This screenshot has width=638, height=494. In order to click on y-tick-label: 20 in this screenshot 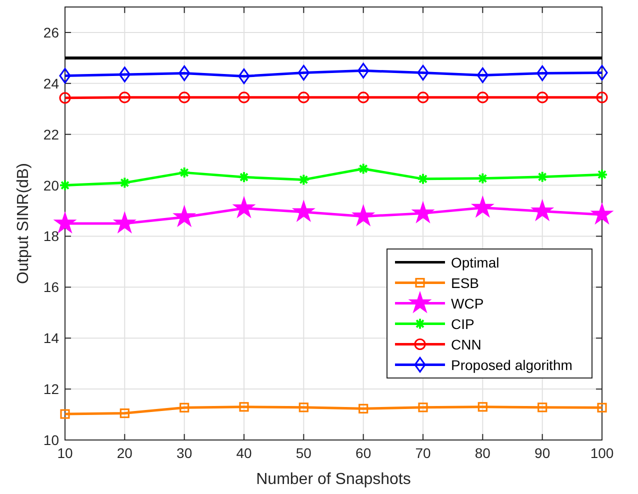, I will do `click(51, 185)`.